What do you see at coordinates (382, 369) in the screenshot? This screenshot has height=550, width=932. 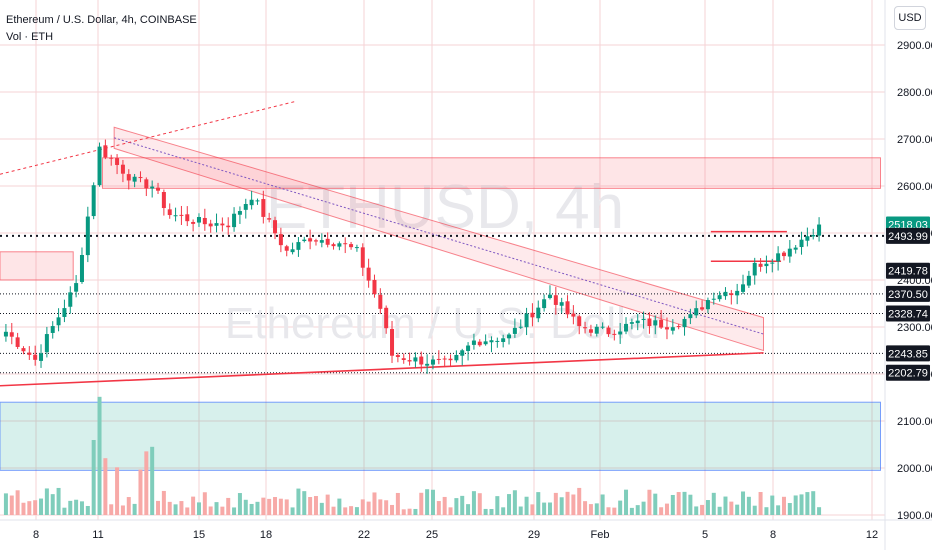 I see `support-trendline` at bounding box center [382, 369].